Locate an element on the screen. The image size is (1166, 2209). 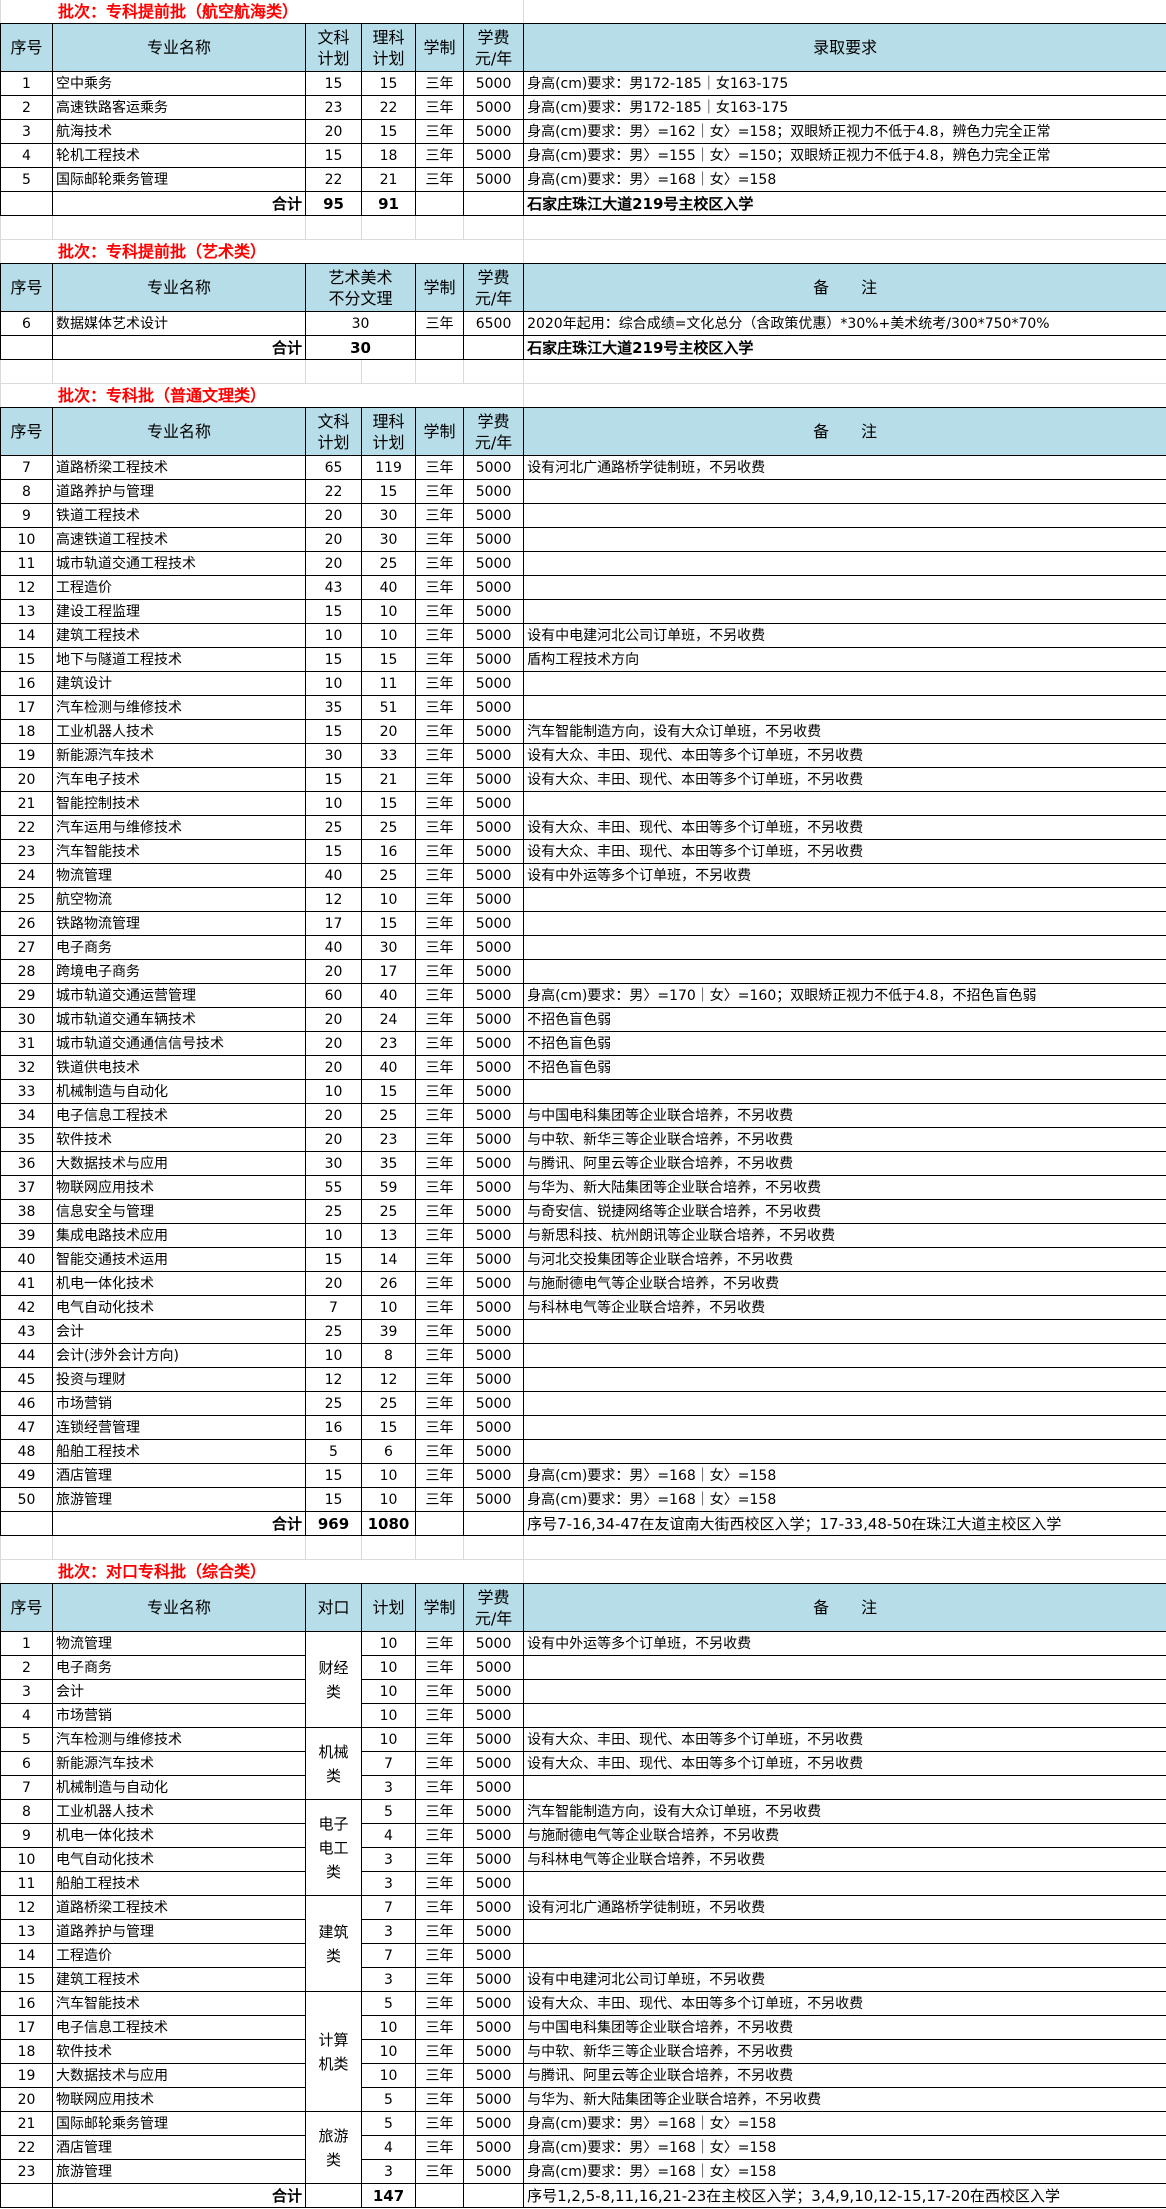
section-title: 批次：专科提前批（航空航海类） is located at coordinates (262, 12).